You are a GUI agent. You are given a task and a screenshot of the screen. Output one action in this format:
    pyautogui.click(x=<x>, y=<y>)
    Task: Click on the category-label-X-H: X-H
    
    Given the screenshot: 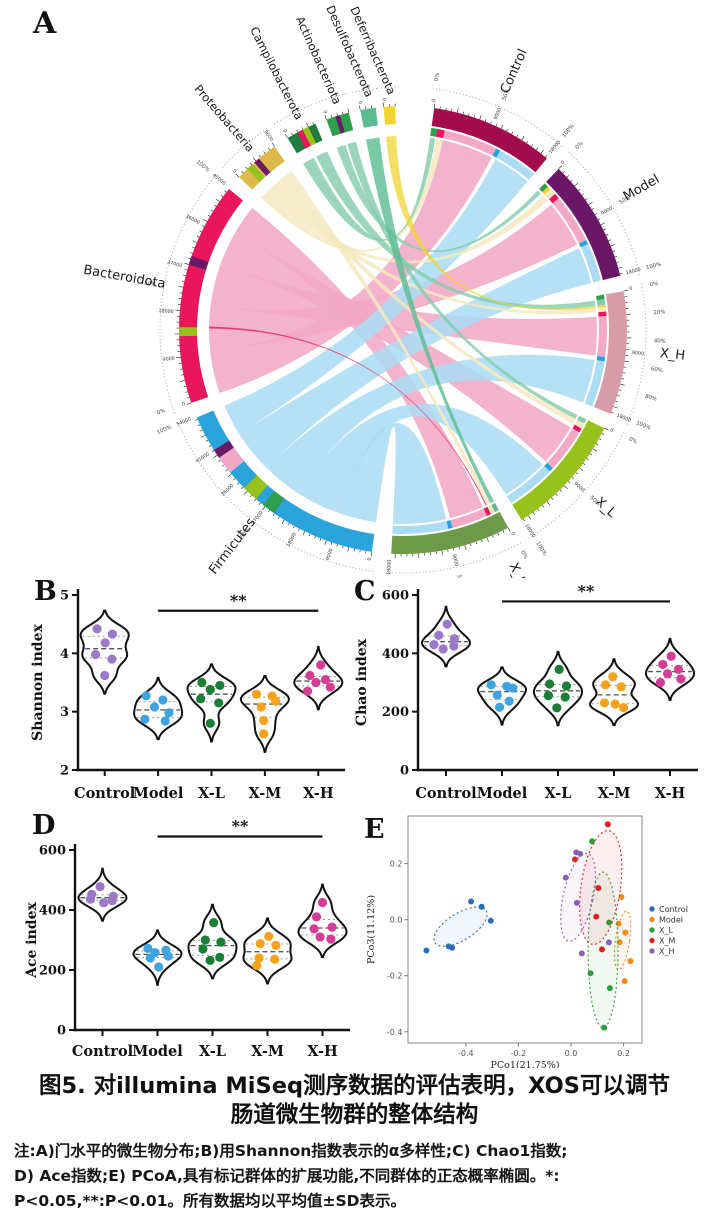 What is the action you would take?
    pyautogui.click(x=670, y=793)
    